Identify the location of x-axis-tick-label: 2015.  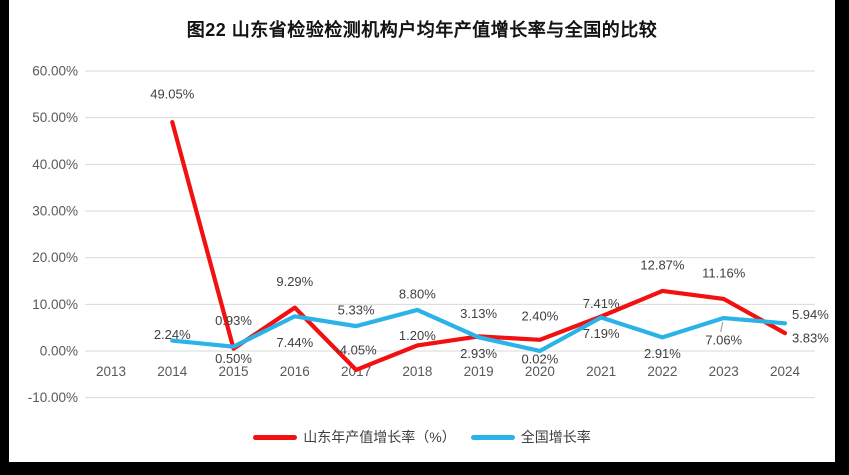
(234, 371).